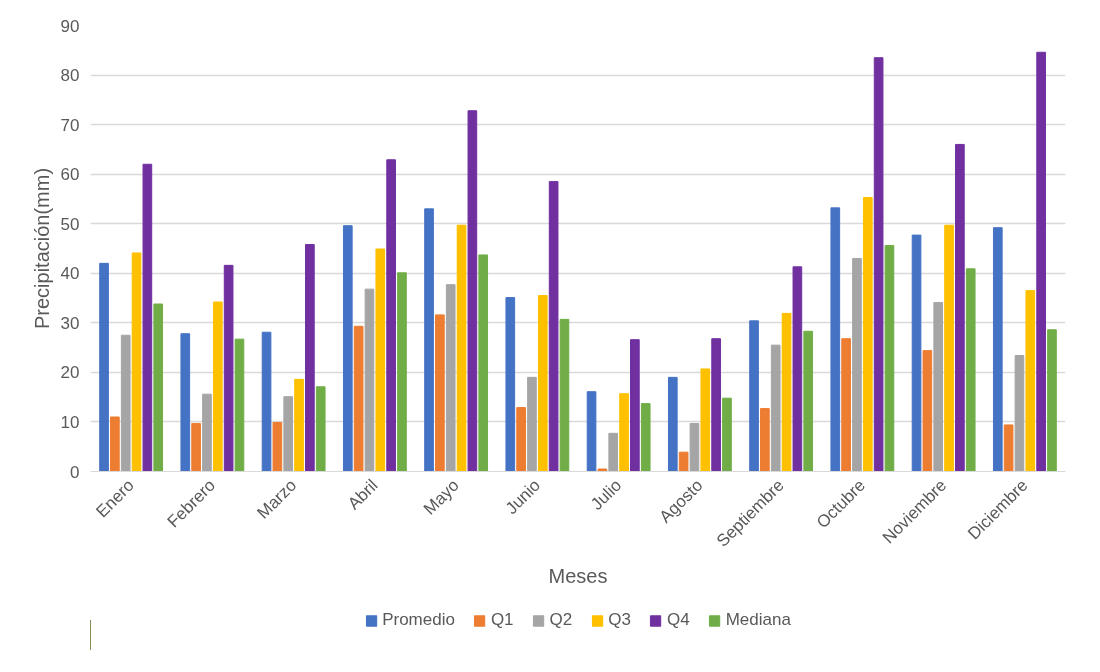 The width and height of the screenshot is (1100, 672). What do you see at coordinates (70, 274) in the screenshot?
I see `y-tick-label: 40` at bounding box center [70, 274].